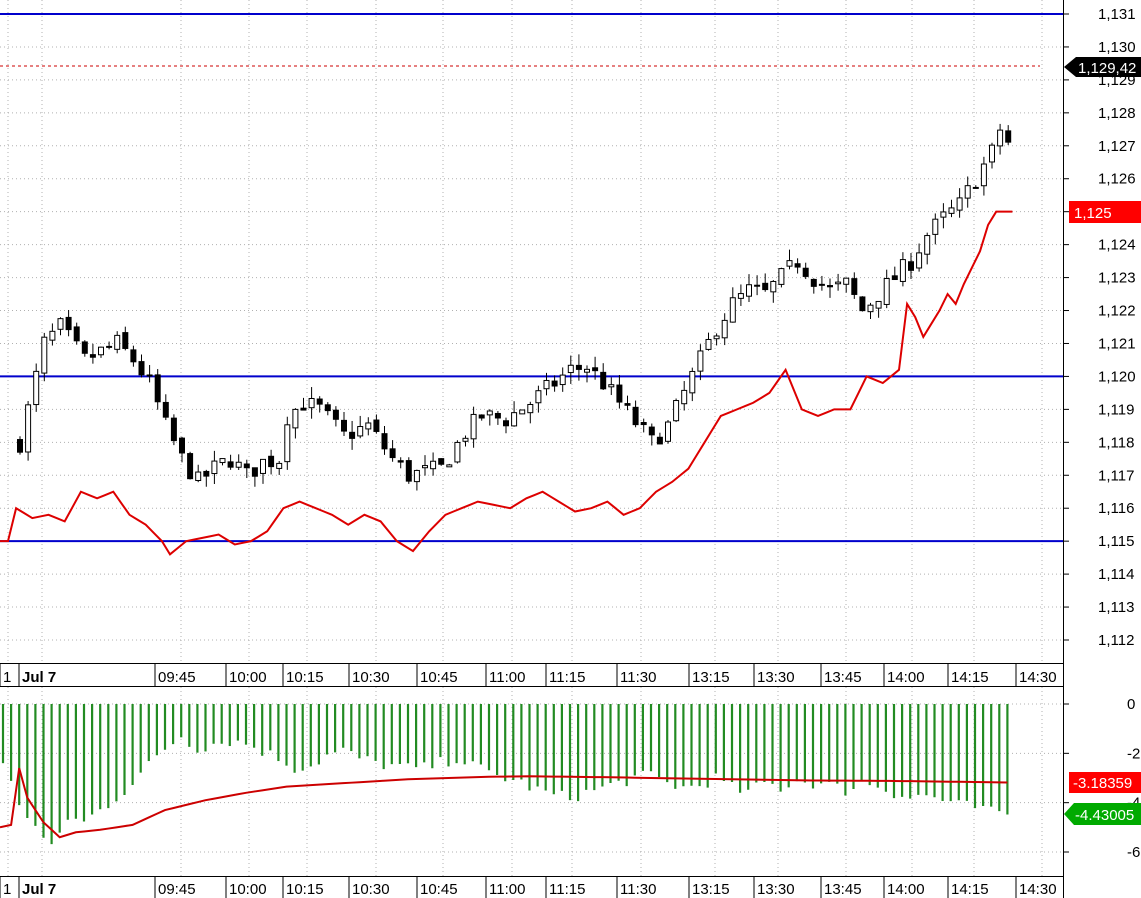 This screenshot has width=1141, height=898. I want to click on time-label: 14:30, so click(1038, 889).